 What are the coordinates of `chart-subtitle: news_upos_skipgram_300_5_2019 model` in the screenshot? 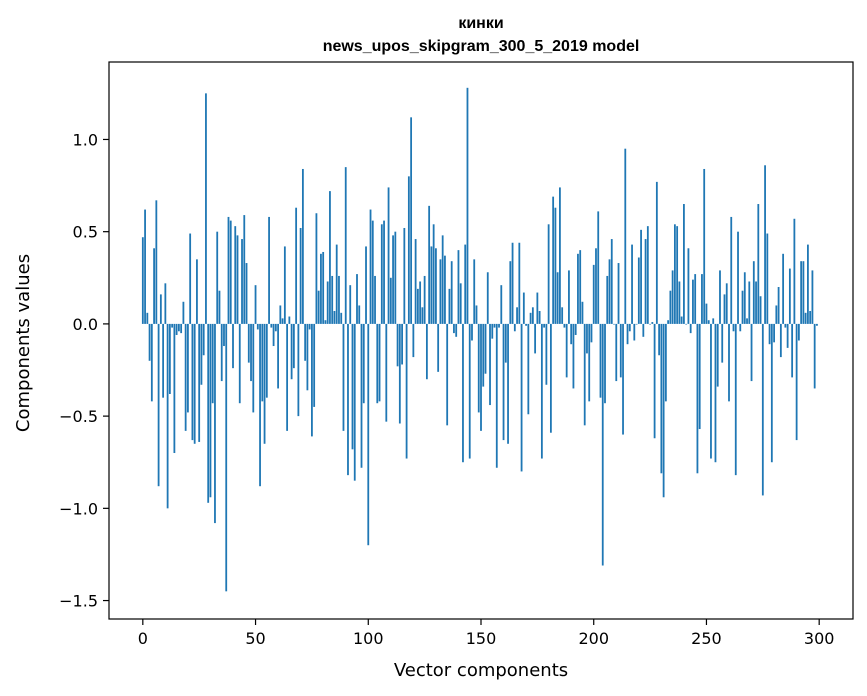 It's located at (481, 46).